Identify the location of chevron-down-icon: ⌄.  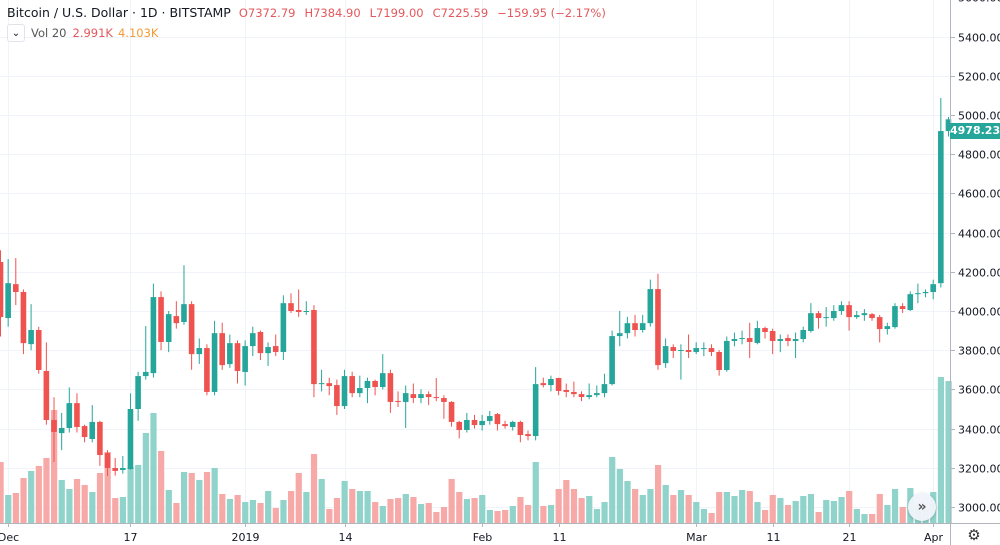
(16, 33).